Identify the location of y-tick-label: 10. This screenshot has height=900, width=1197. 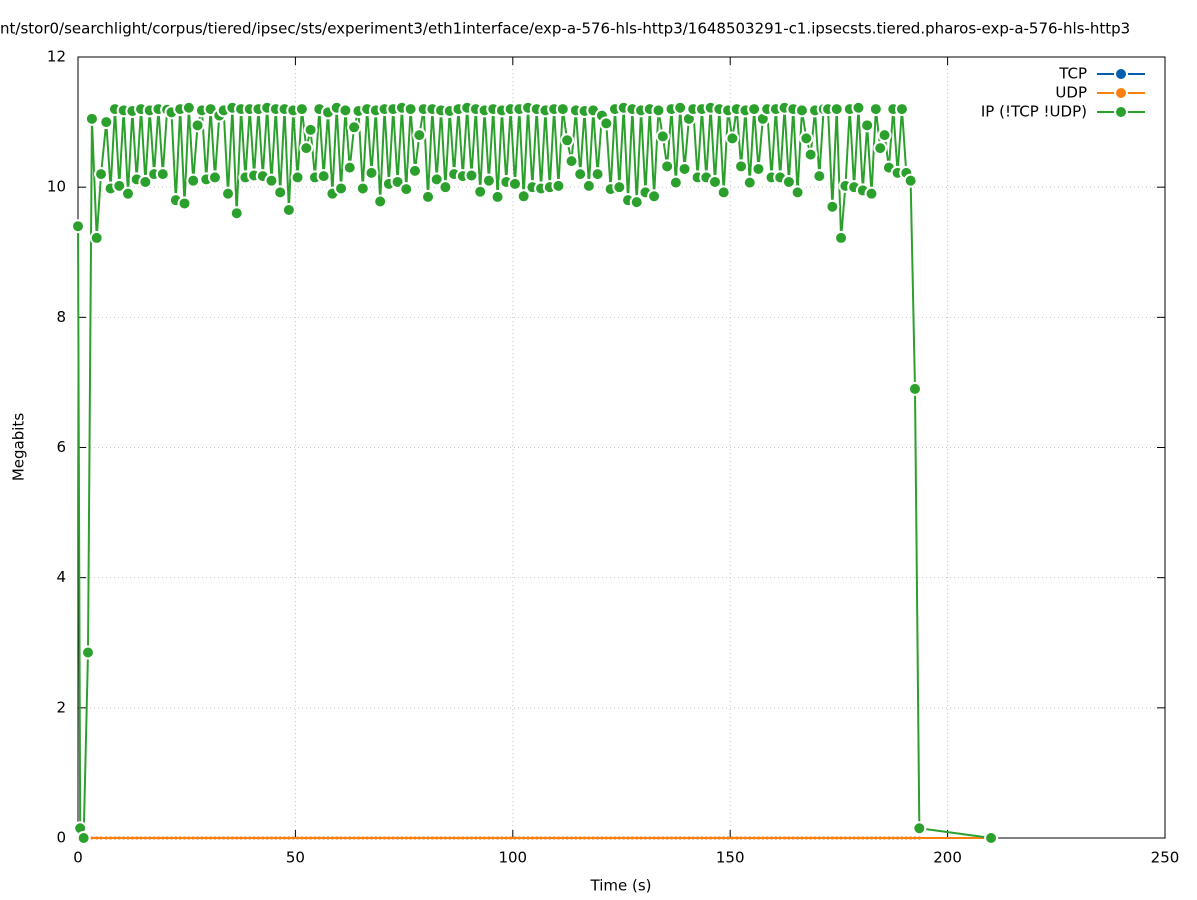
(56, 187).